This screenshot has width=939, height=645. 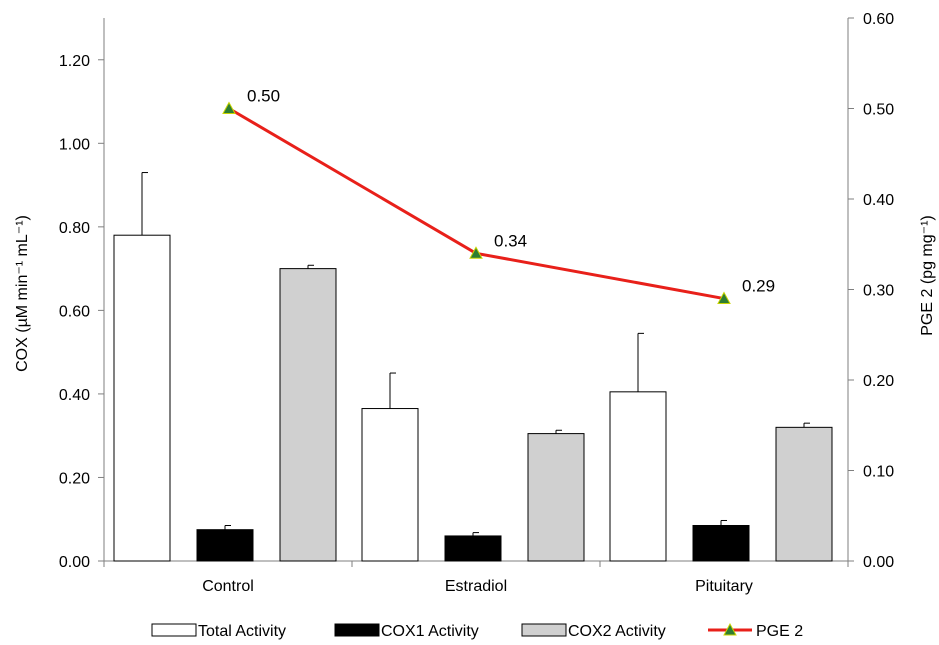 What do you see at coordinates (878, 19) in the screenshot?
I see `right-tick-label: 0.60` at bounding box center [878, 19].